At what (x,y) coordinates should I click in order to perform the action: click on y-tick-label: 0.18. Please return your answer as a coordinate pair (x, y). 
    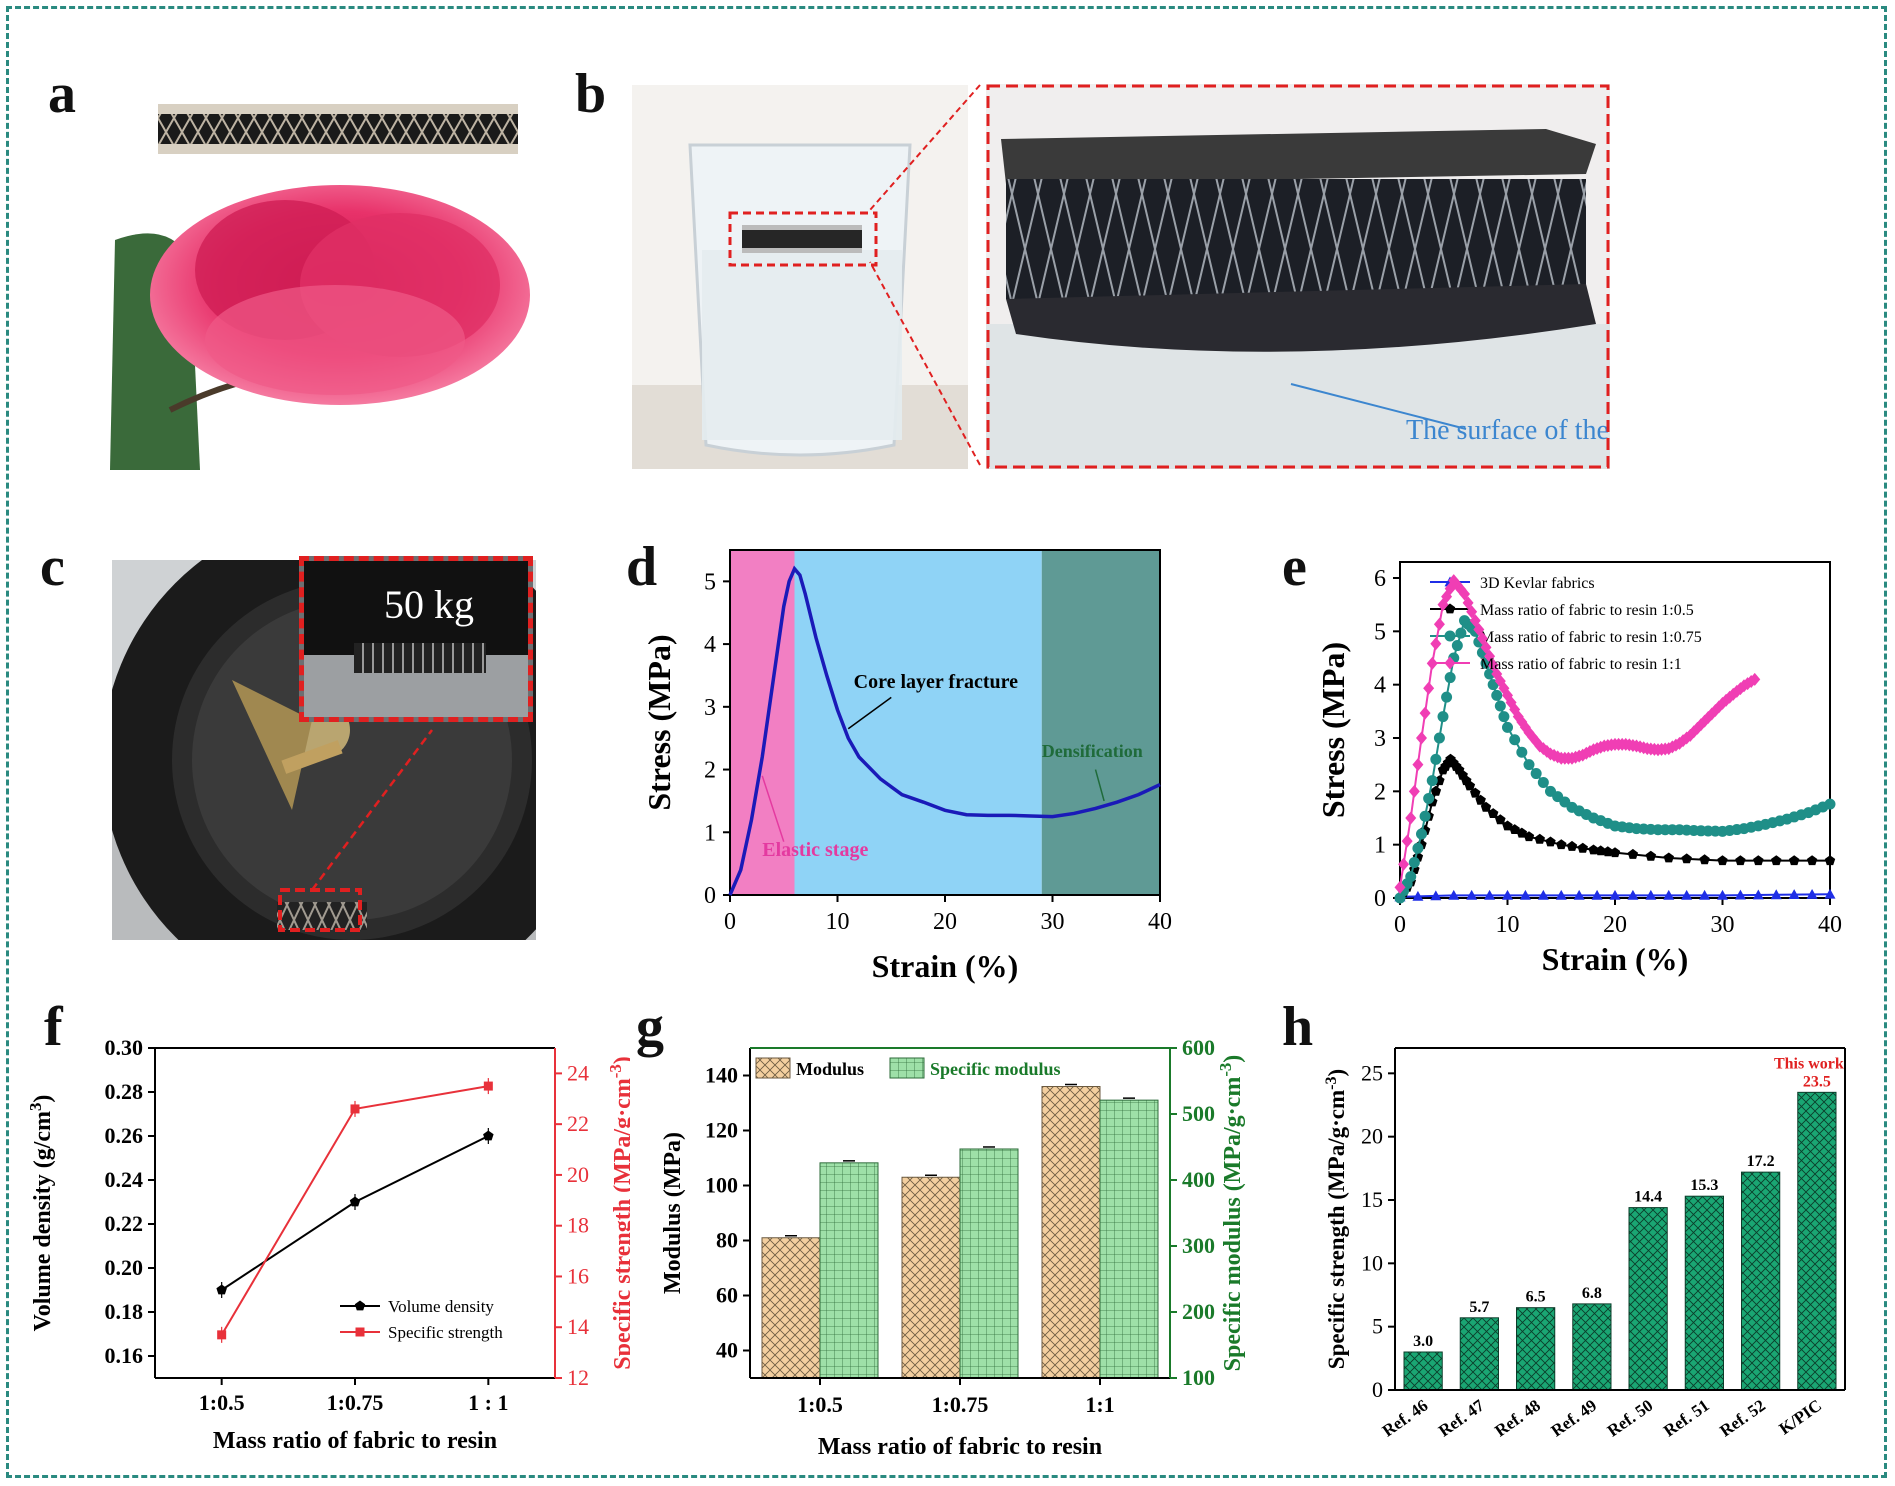
    Looking at the image, I should click on (124, 1311).